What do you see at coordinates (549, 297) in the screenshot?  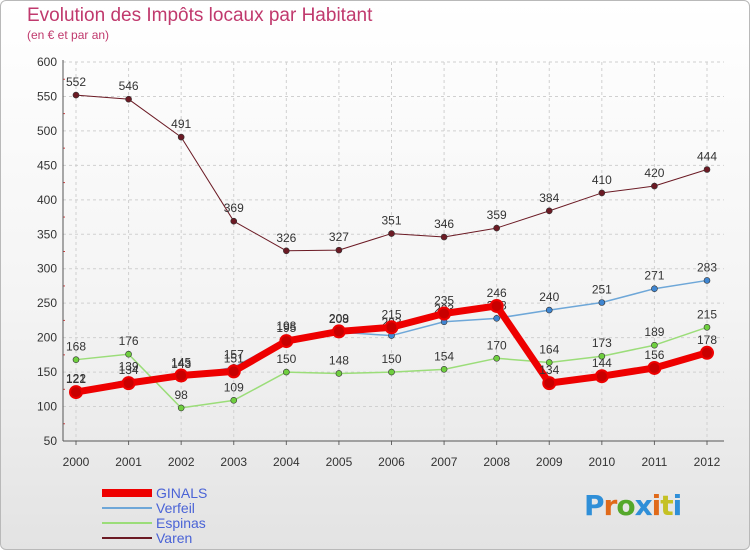 I see `data-label-verfeil: 240` at bounding box center [549, 297].